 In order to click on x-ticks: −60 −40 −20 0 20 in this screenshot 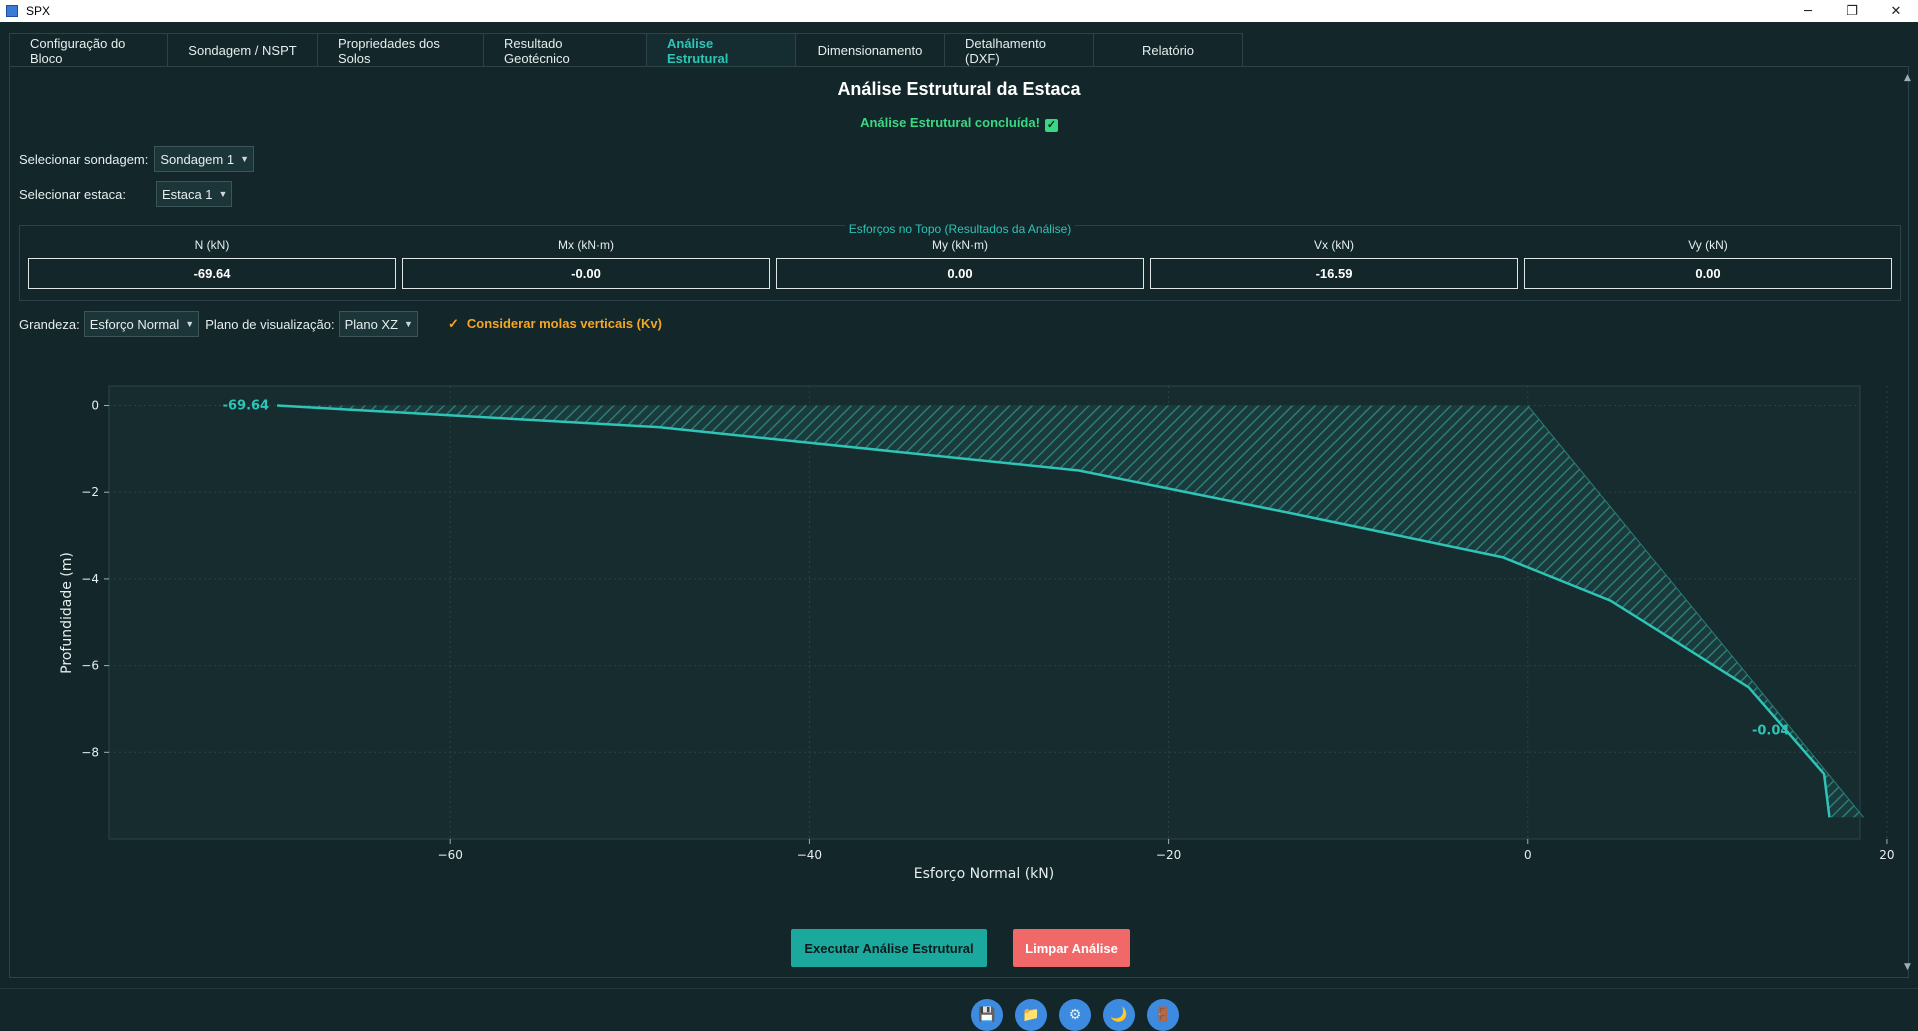, I will do `click(1166, 850)`.